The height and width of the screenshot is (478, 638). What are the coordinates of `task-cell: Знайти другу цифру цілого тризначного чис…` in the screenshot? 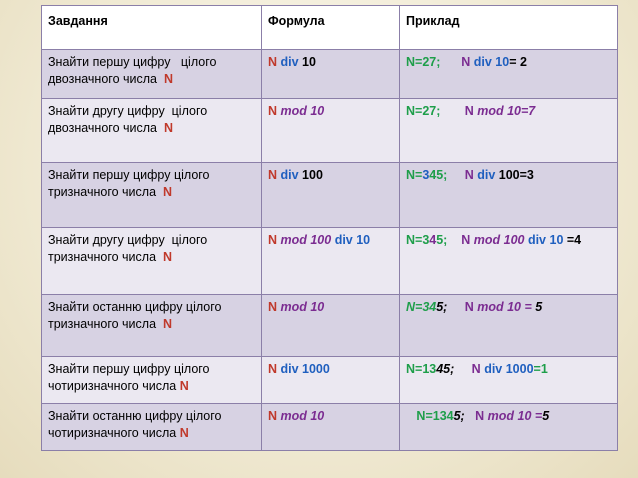 It's located at (151, 261).